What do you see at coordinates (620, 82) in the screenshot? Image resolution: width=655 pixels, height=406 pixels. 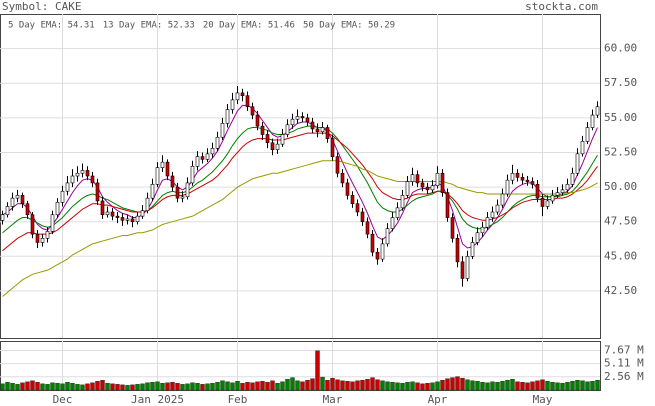 I see `y-tick-label: 57.50` at bounding box center [620, 82].